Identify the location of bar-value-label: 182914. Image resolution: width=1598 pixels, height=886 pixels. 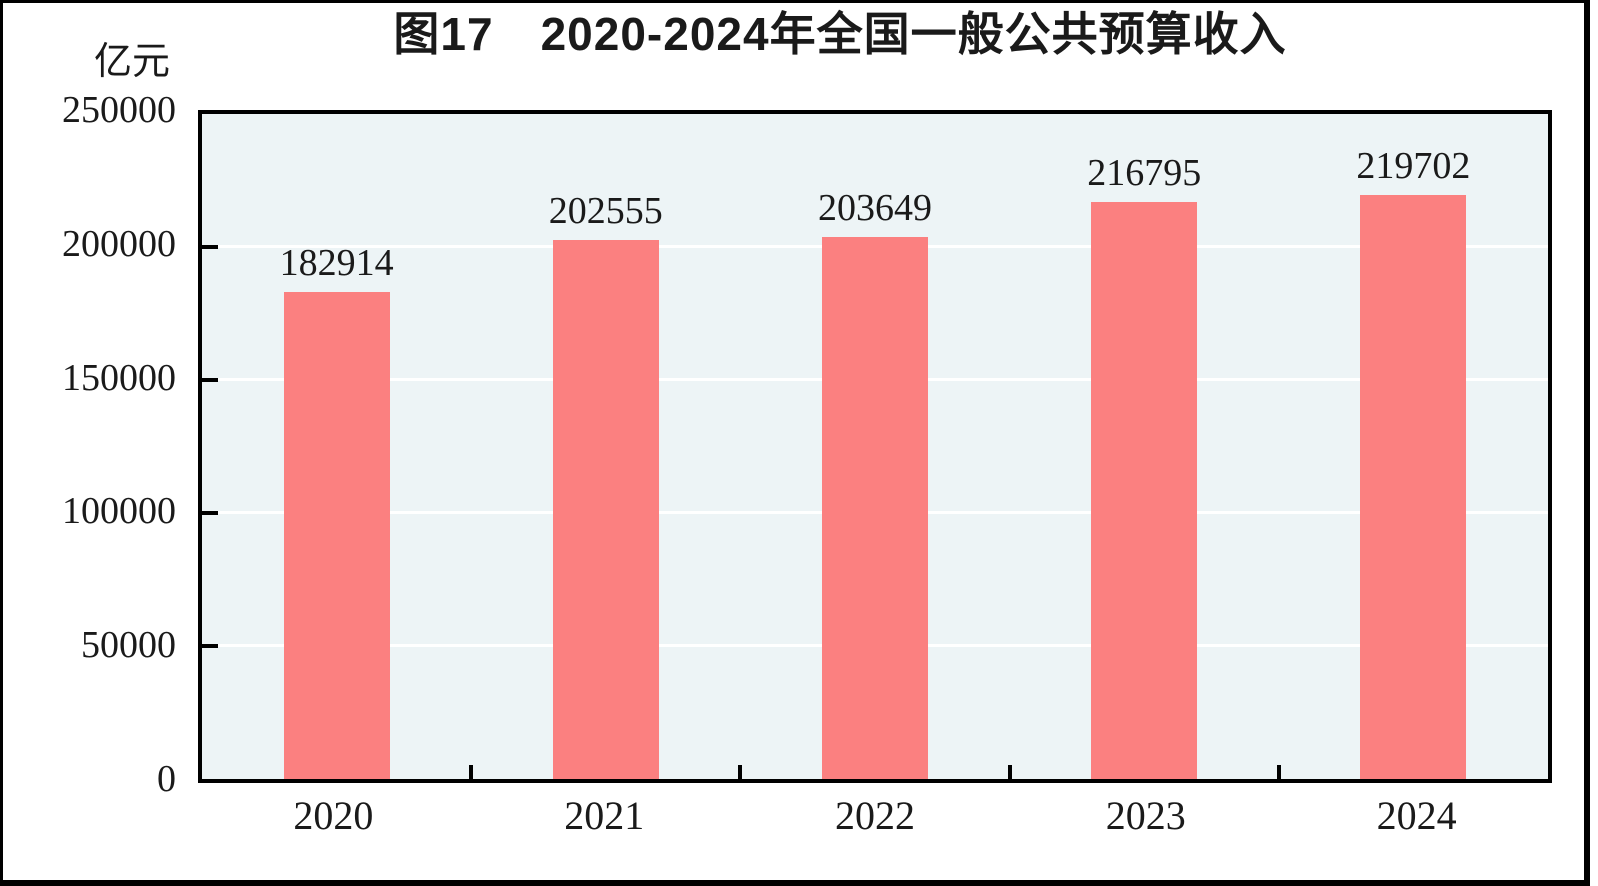
(336, 263).